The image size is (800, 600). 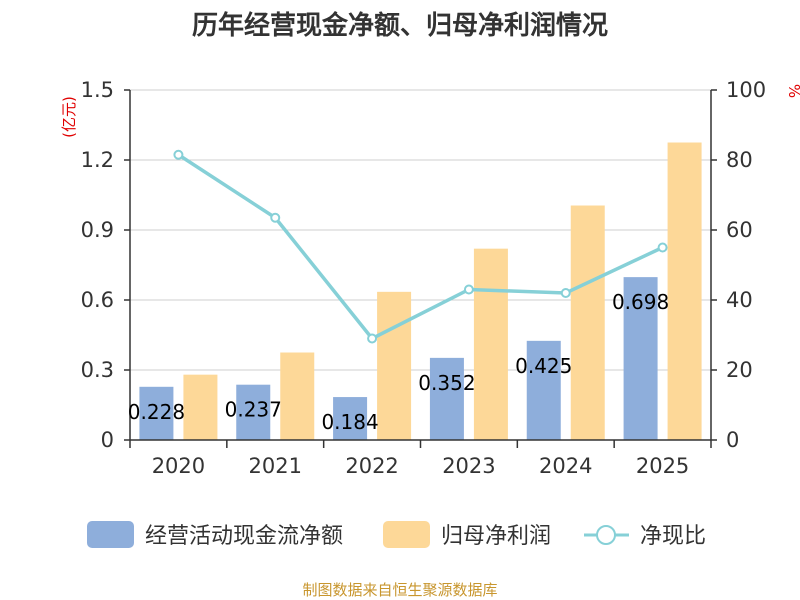 What do you see at coordinates (673, 536) in the screenshot?
I see `legend-label-ratio: 净现比` at bounding box center [673, 536].